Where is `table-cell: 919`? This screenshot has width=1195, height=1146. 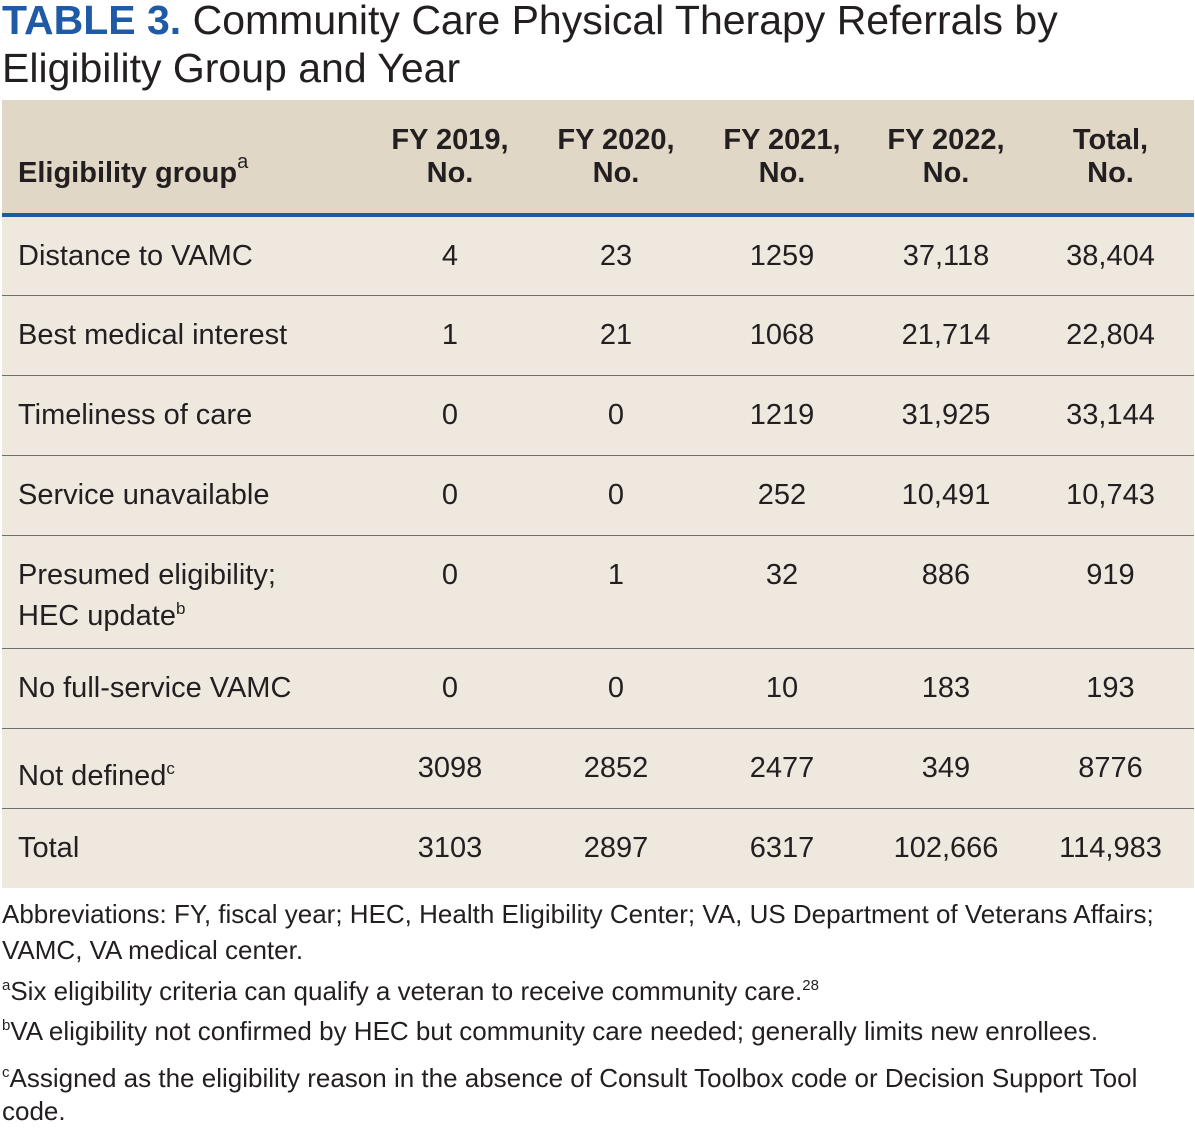
table-cell: 919 is located at coordinates (1110, 592).